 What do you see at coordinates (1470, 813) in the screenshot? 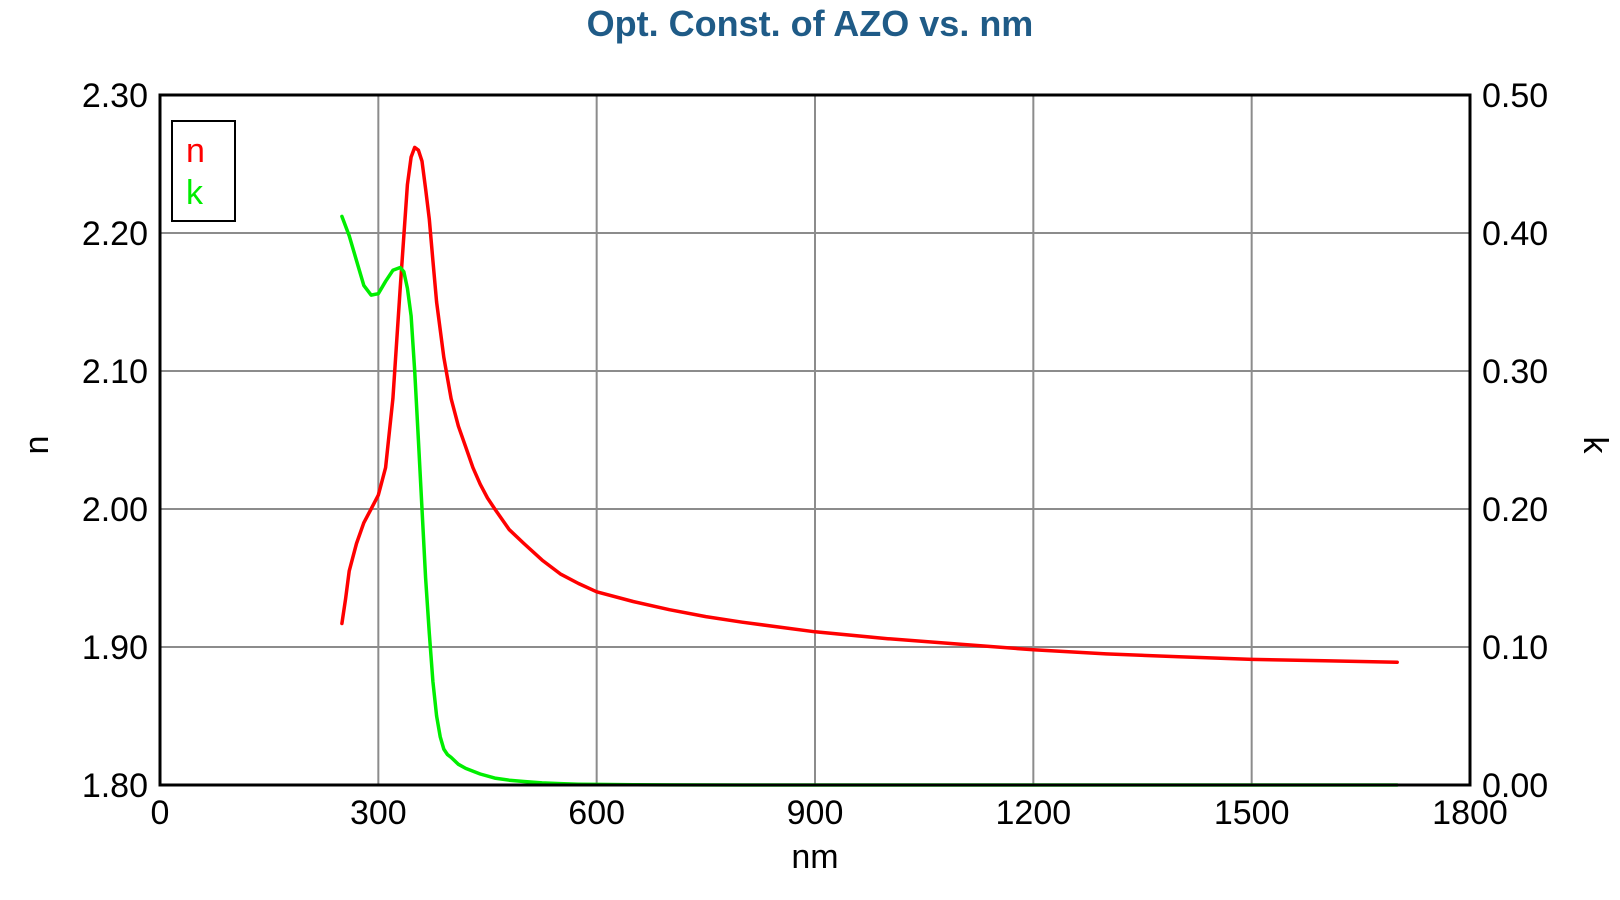
I see `x-tick-label: 1800` at bounding box center [1470, 813].